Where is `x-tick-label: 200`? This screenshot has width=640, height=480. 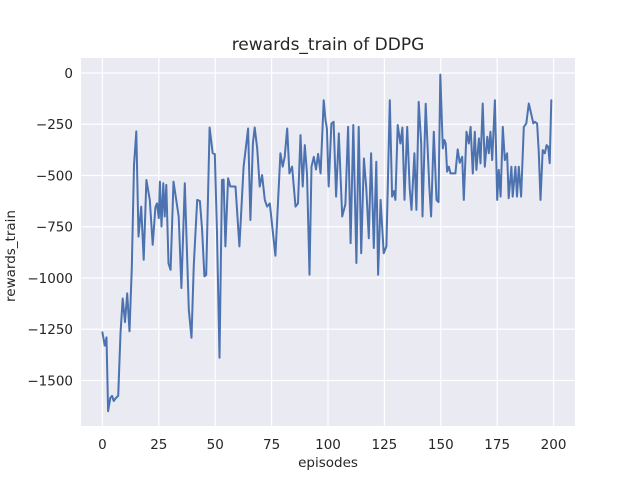 x-tick-label: 200 is located at coordinates (554, 445).